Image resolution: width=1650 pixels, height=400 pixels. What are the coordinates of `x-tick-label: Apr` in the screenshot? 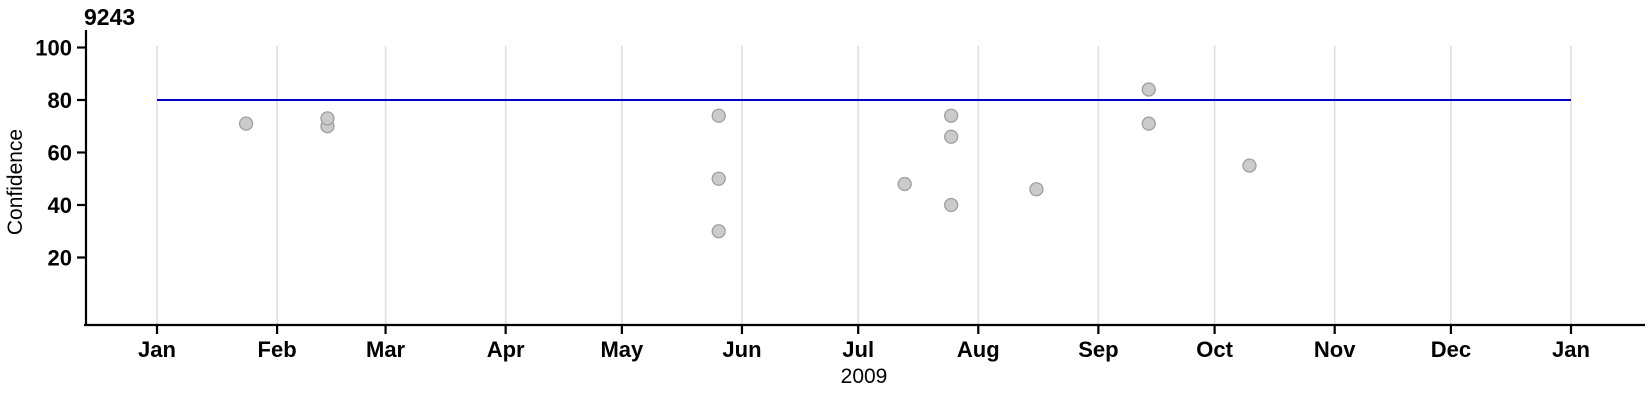 It's located at (506, 349).